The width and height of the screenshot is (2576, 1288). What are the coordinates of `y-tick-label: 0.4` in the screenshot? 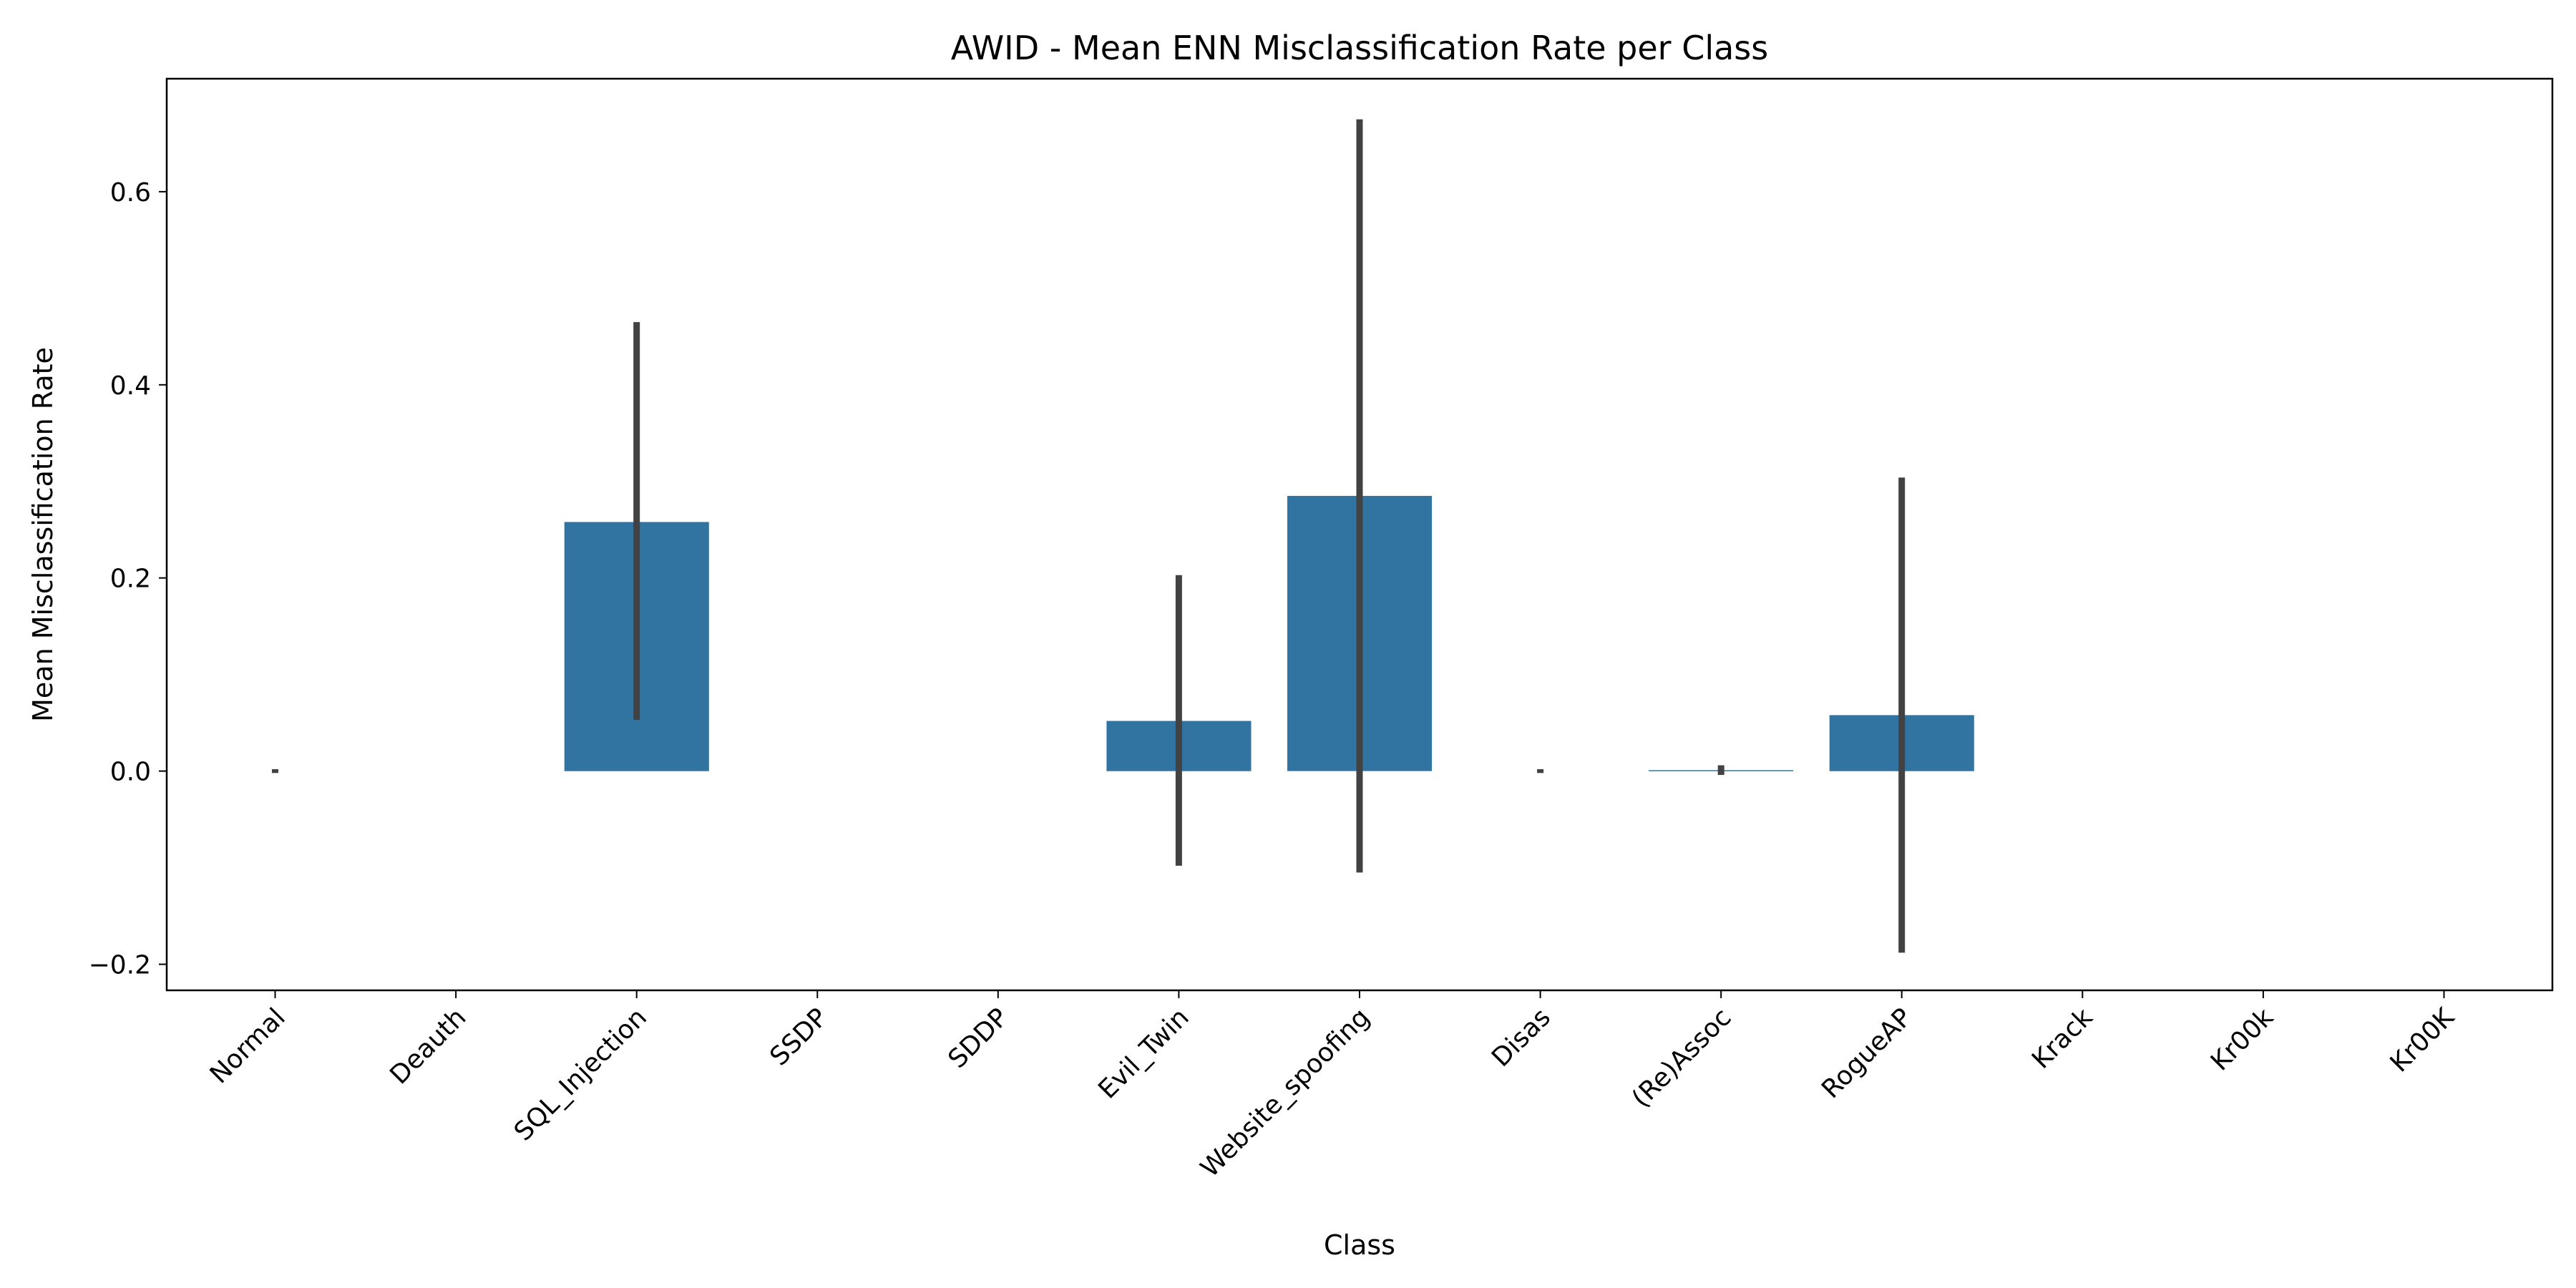 It's located at (130, 386).